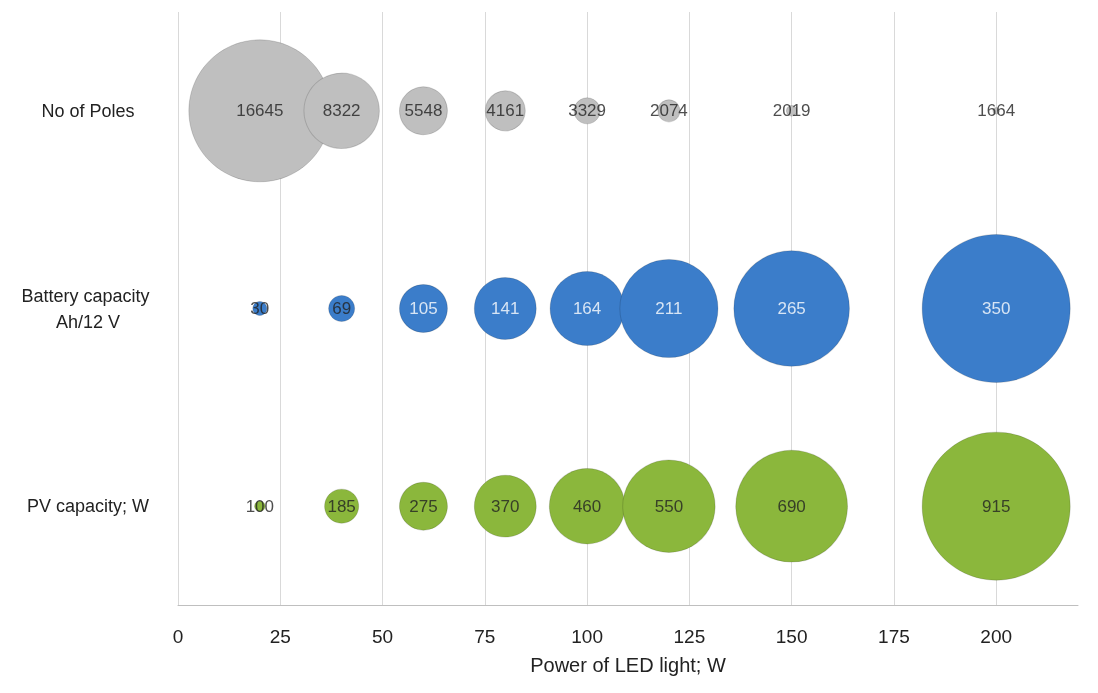 The image size is (1098, 693). I want to click on x-tick-label: 150, so click(791, 636).